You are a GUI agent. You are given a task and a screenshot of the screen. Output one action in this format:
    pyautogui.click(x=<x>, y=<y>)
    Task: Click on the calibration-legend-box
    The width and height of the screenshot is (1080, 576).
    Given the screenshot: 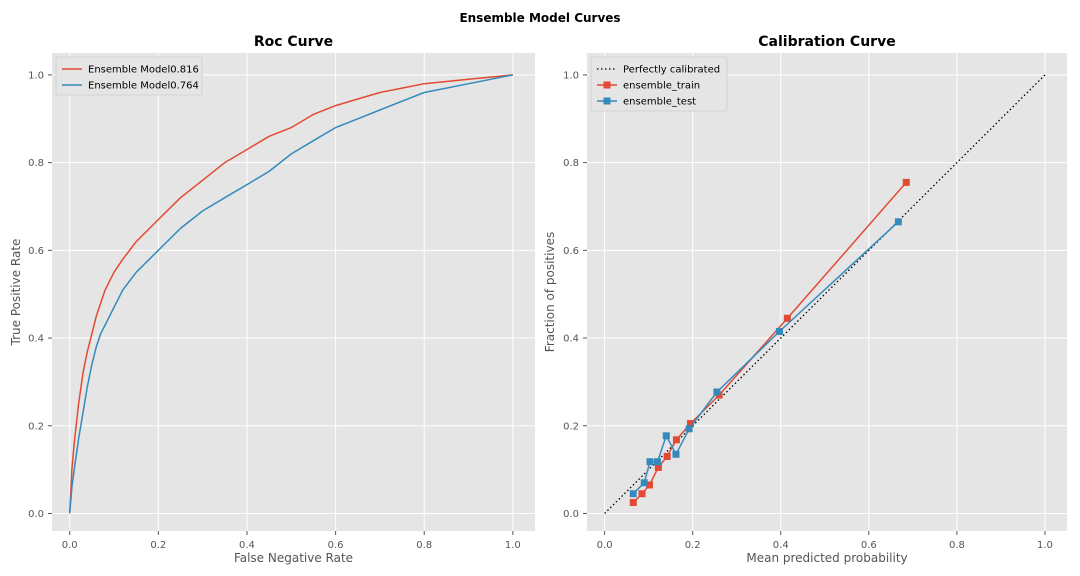 What is the action you would take?
    pyautogui.click(x=659, y=84)
    